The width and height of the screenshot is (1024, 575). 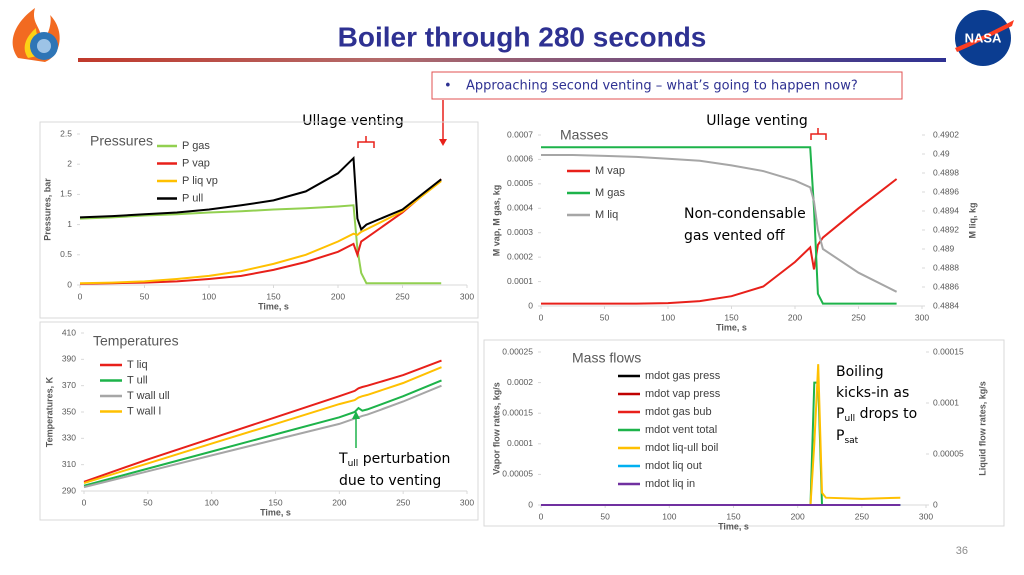 What do you see at coordinates (69, 163) in the screenshot?
I see `y-tick-label: 2` at bounding box center [69, 163].